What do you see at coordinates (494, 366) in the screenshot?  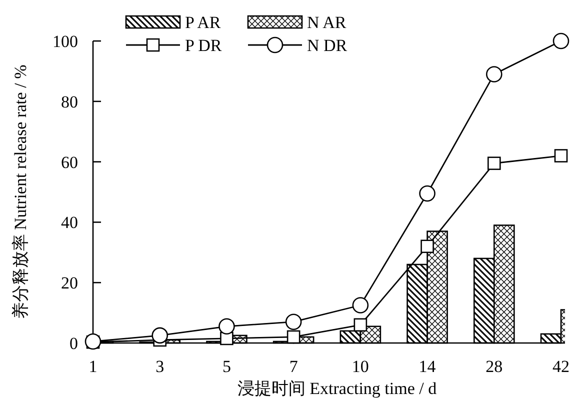 I see `x-tick-label: 28` at bounding box center [494, 366].